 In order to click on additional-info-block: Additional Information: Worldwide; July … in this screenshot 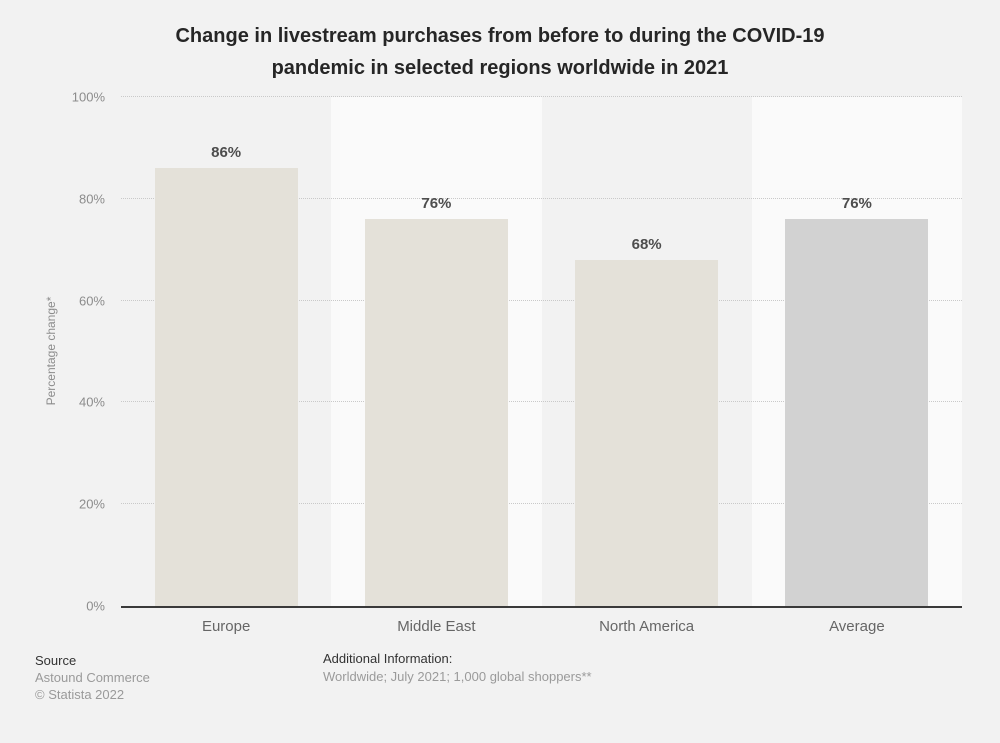, I will do `click(457, 668)`.